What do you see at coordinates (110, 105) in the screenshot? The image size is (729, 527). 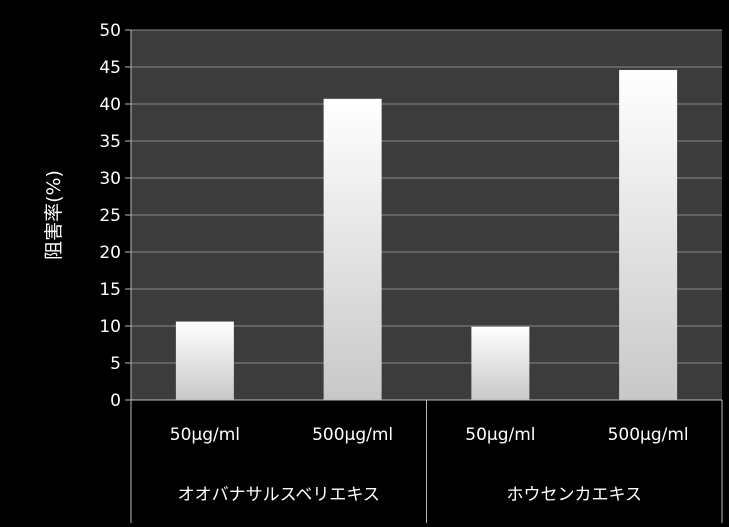 I see `y-tick-label: 40` at bounding box center [110, 105].